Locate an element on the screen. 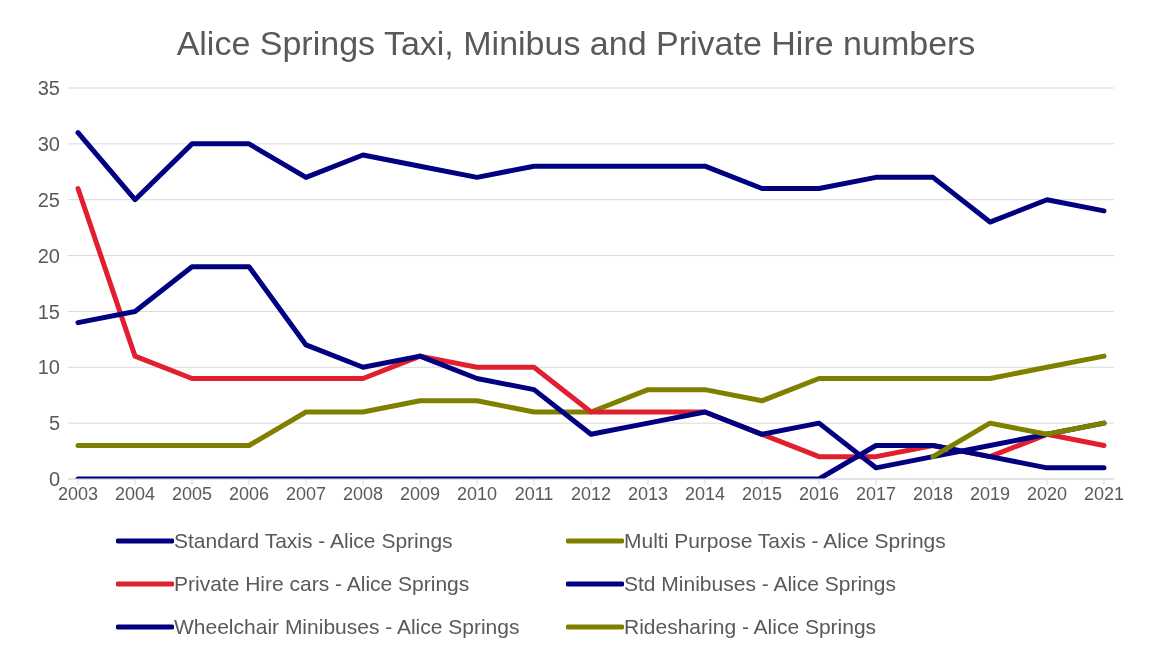  x-tick-label: 2020 is located at coordinates (1047, 493).